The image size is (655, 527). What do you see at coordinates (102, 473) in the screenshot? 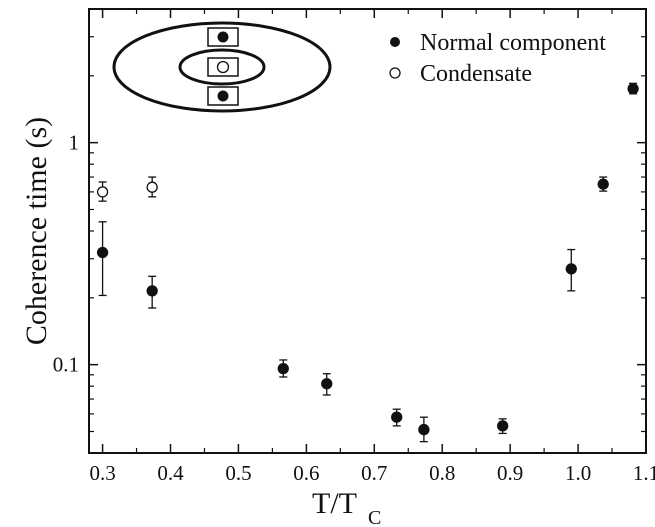
I see `x-tick-label: 0.3` at bounding box center [102, 473].